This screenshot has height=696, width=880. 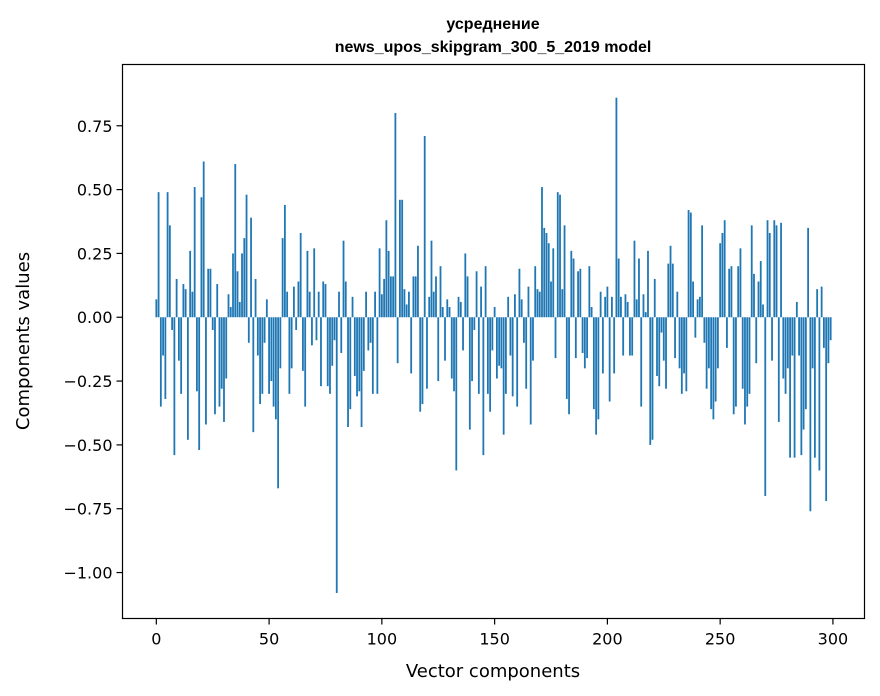 I want to click on y-tick-label: −1.00, so click(x=87, y=573).